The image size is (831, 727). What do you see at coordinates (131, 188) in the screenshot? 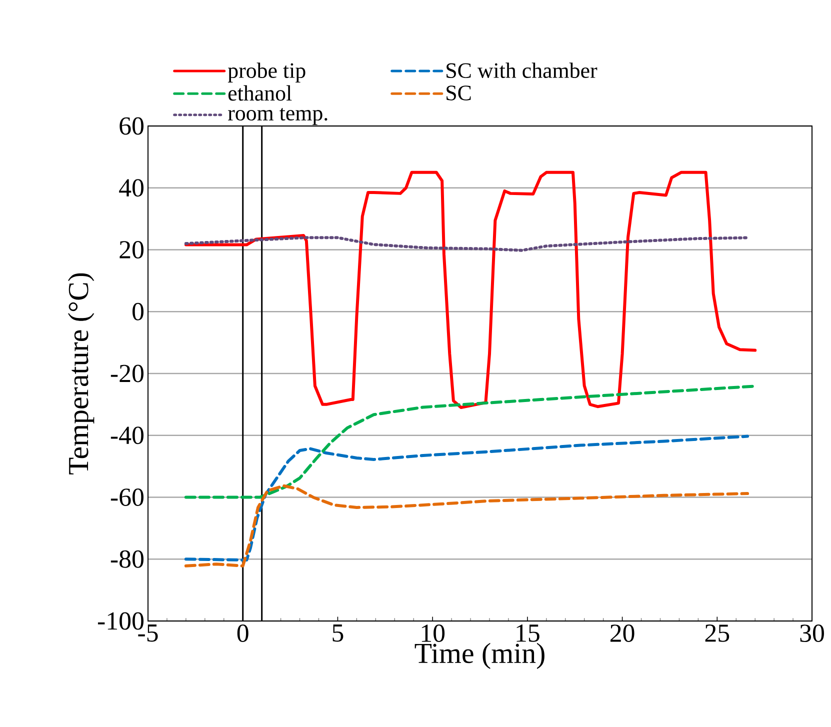
I see `y-tick-label: 40` at bounding box center [131, 188].